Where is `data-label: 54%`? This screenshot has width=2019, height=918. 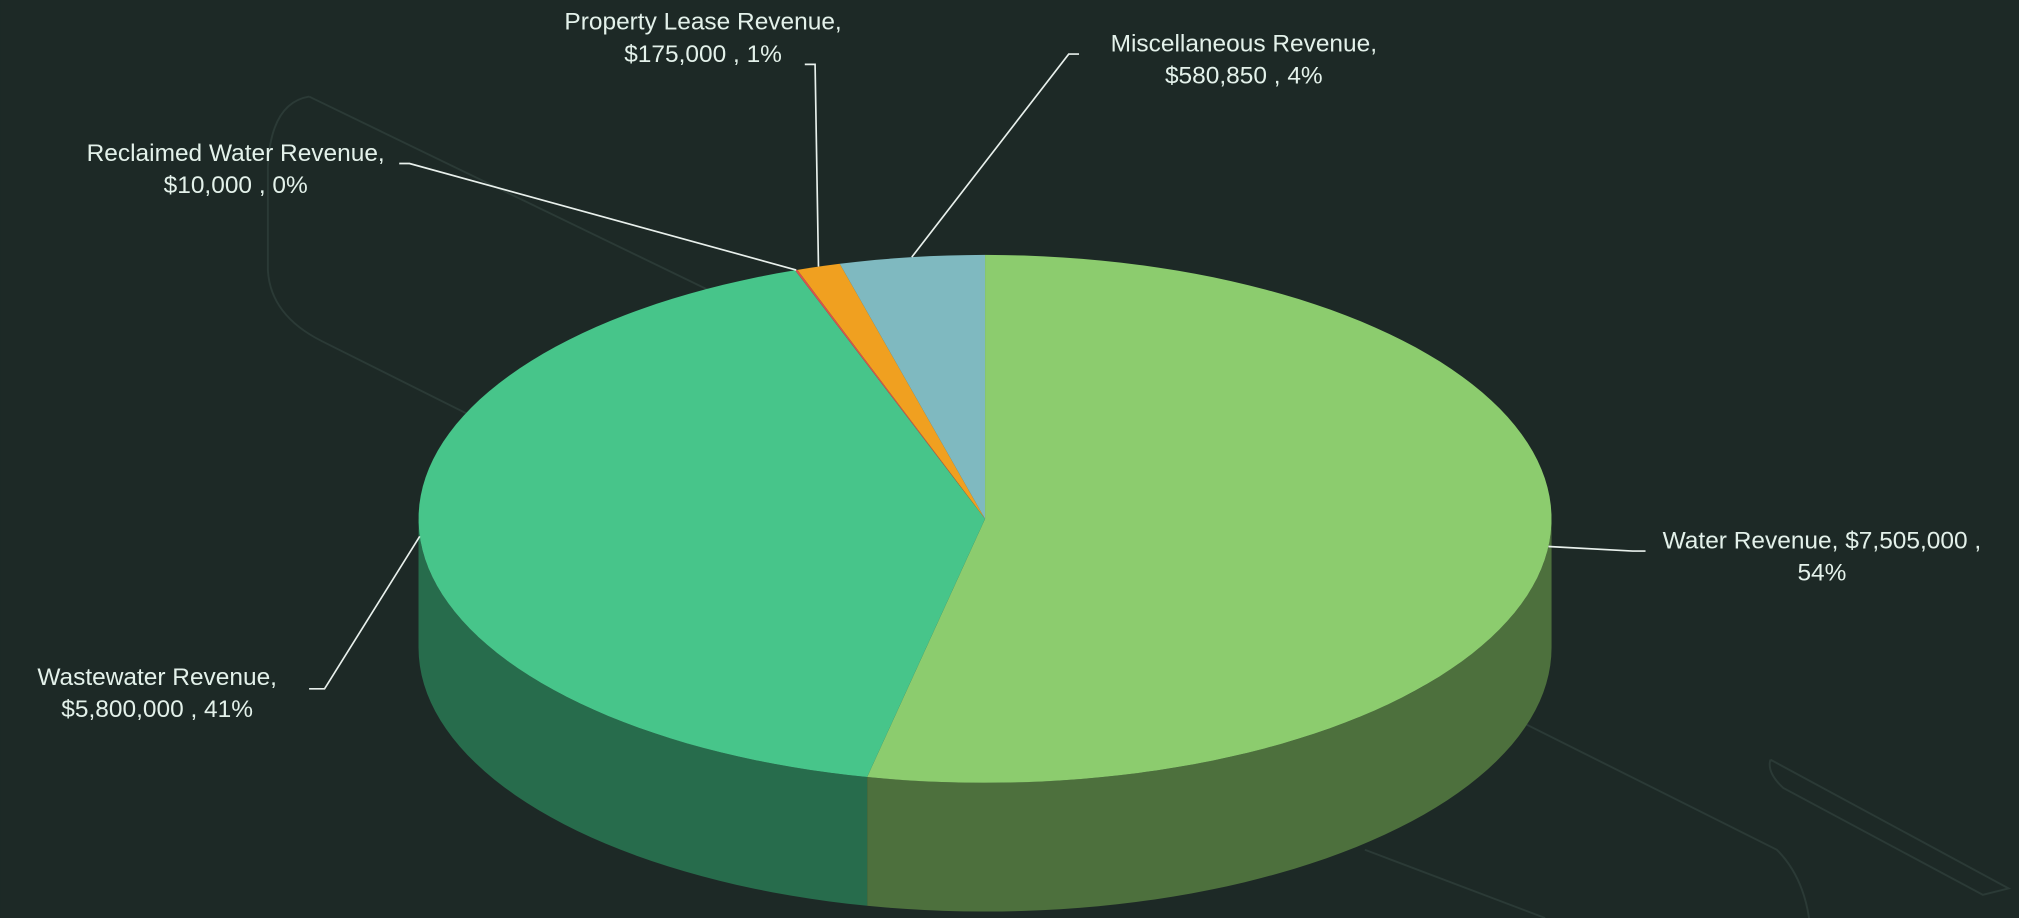 data-label: 54% is located at coordinates (1821, 573).